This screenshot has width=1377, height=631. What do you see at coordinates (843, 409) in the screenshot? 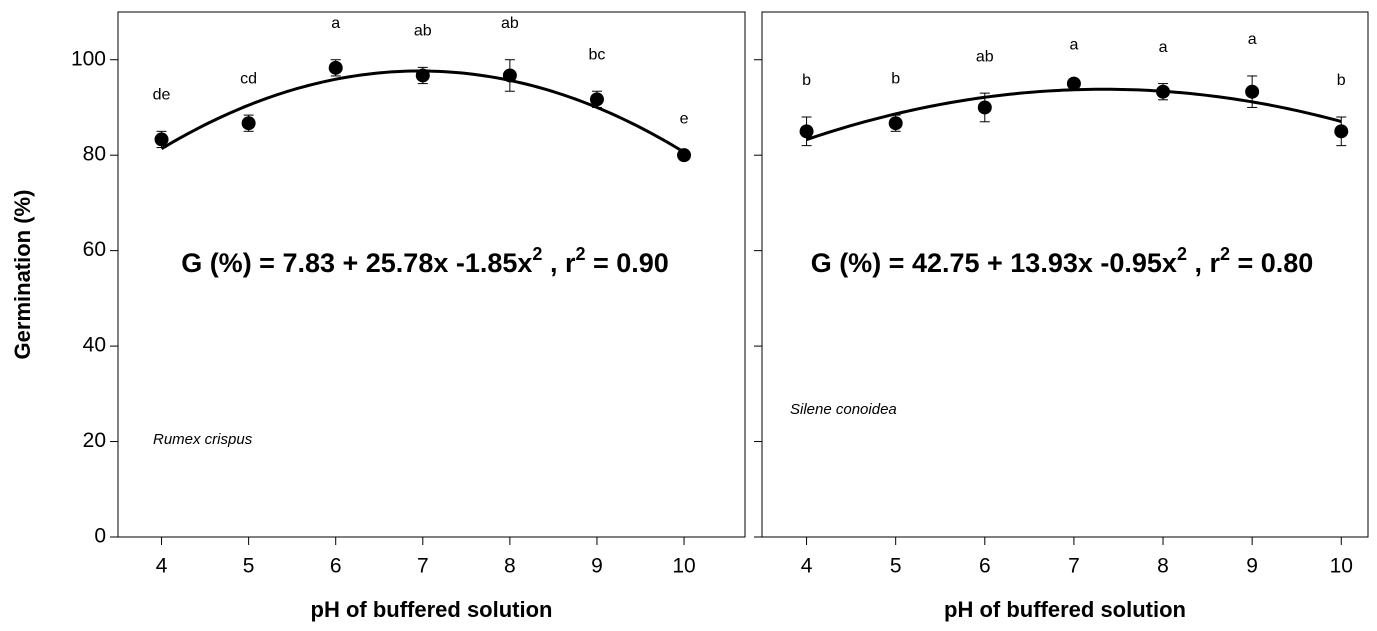
I see `species-label: Silene conoidea` at bounding box center [843, 409].